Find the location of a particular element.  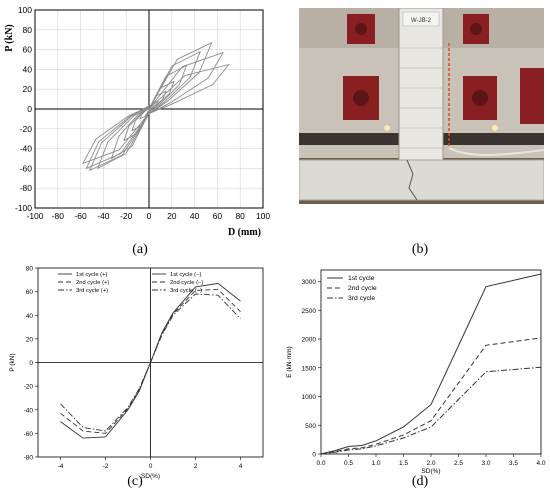

legend-label: 1st cycle is located at coordinates (361, 278).